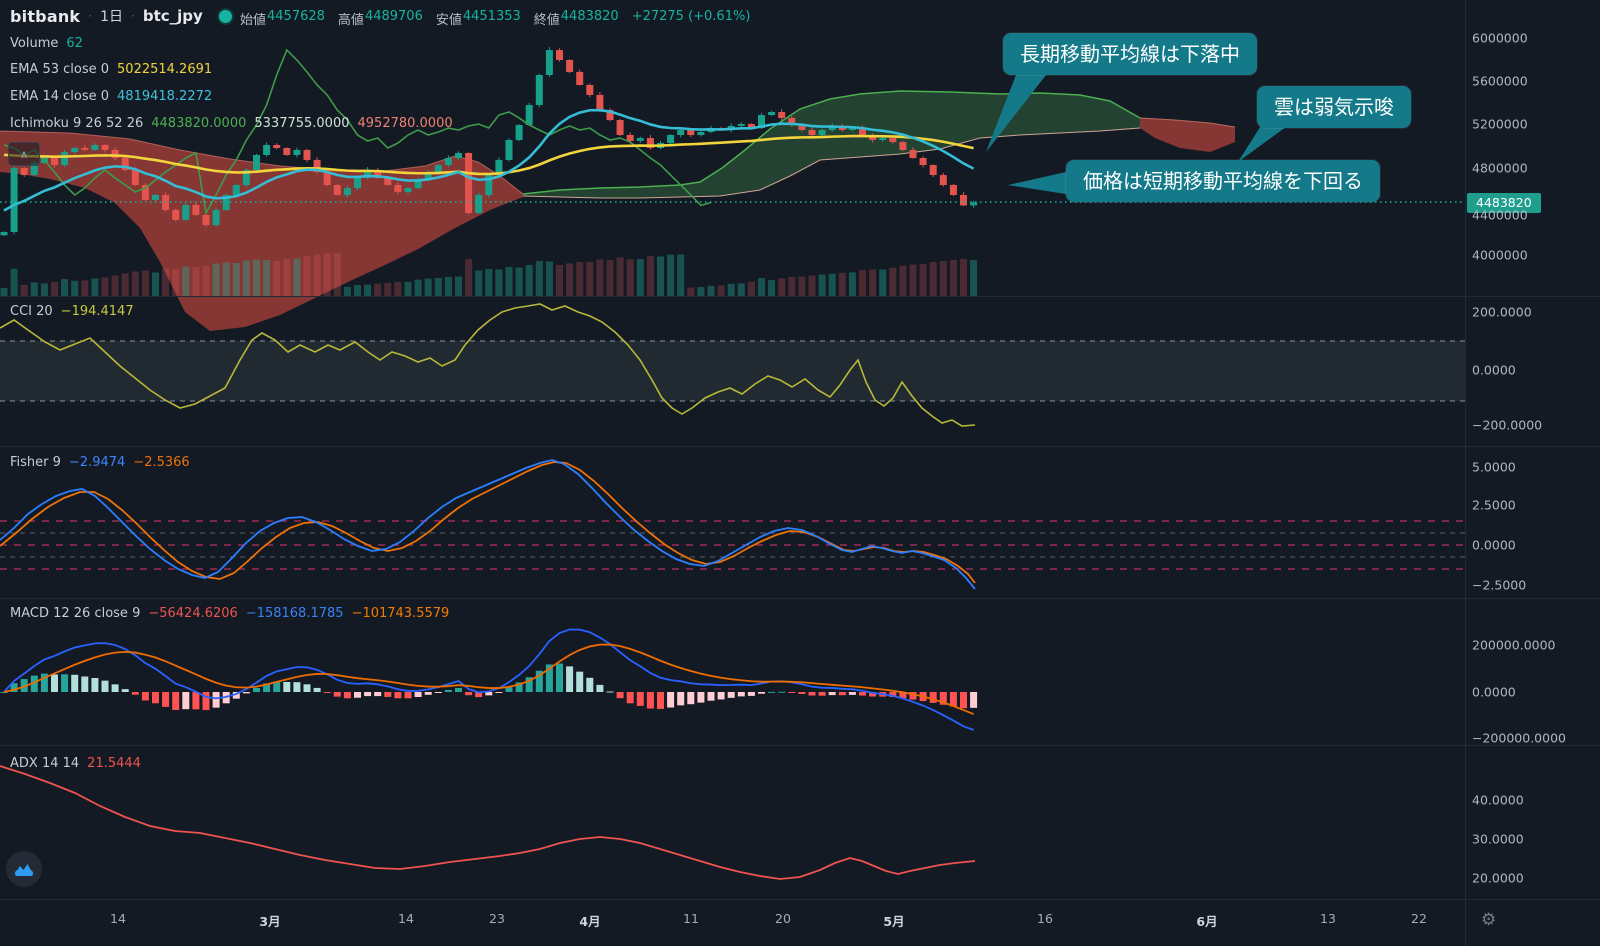 The image size is (1600, 946). I want to click on legend-value: −194.4147, so click(97, 311).